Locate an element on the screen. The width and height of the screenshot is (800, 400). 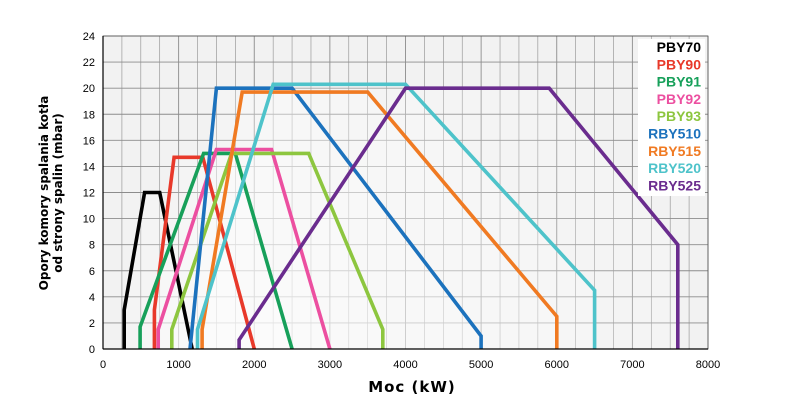
legend-item-pby93: PBY93 is located at coordinates (679, 116).